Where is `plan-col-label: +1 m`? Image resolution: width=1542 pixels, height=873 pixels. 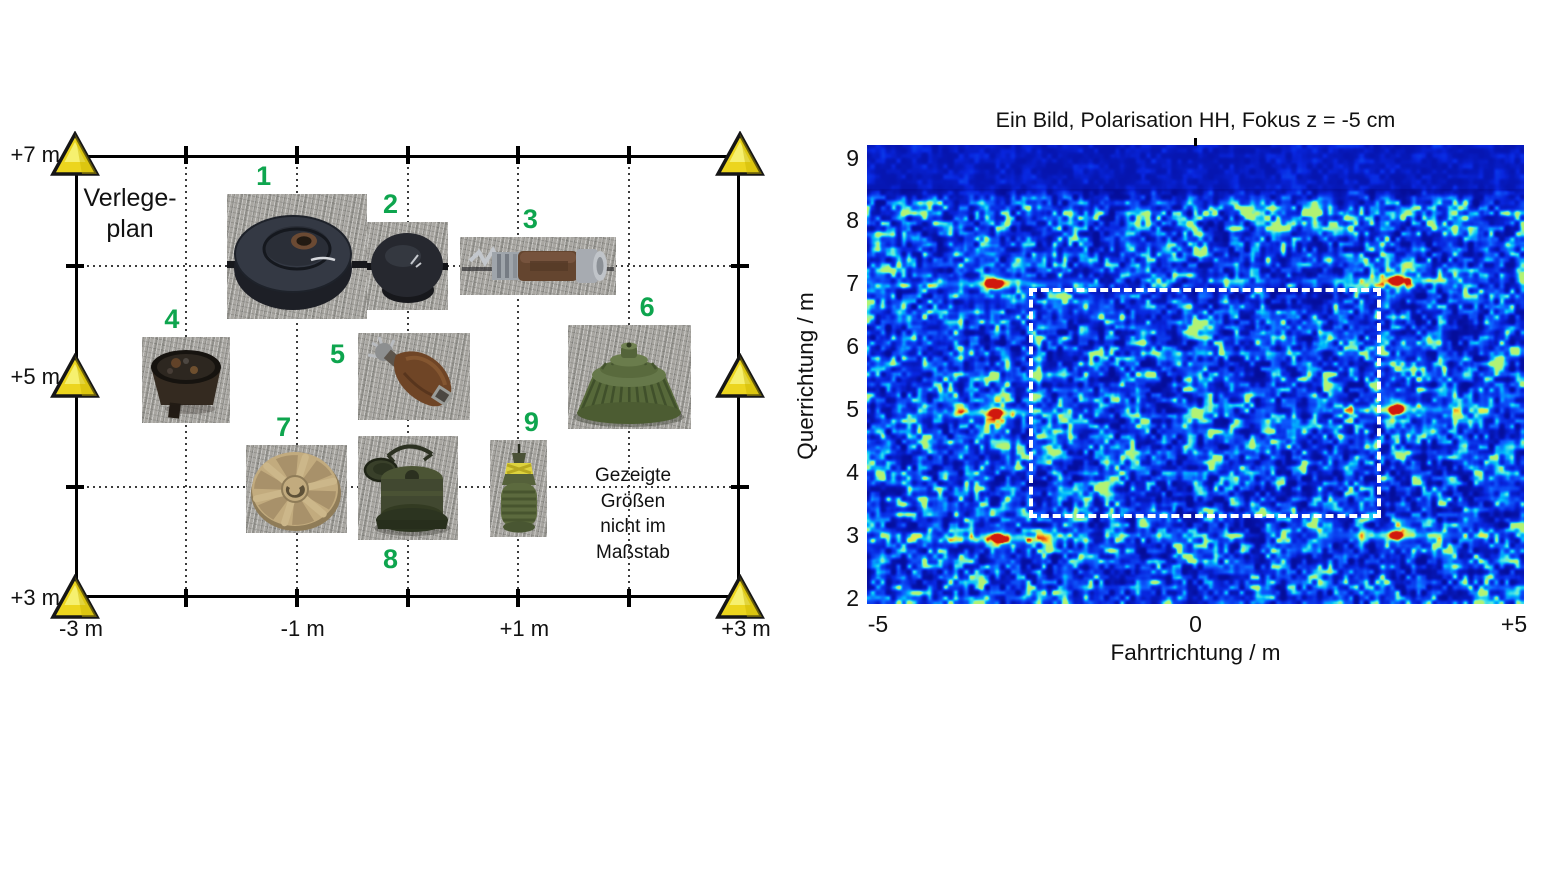 plan-col-label: +1 m is located at coordinates (524, 628).